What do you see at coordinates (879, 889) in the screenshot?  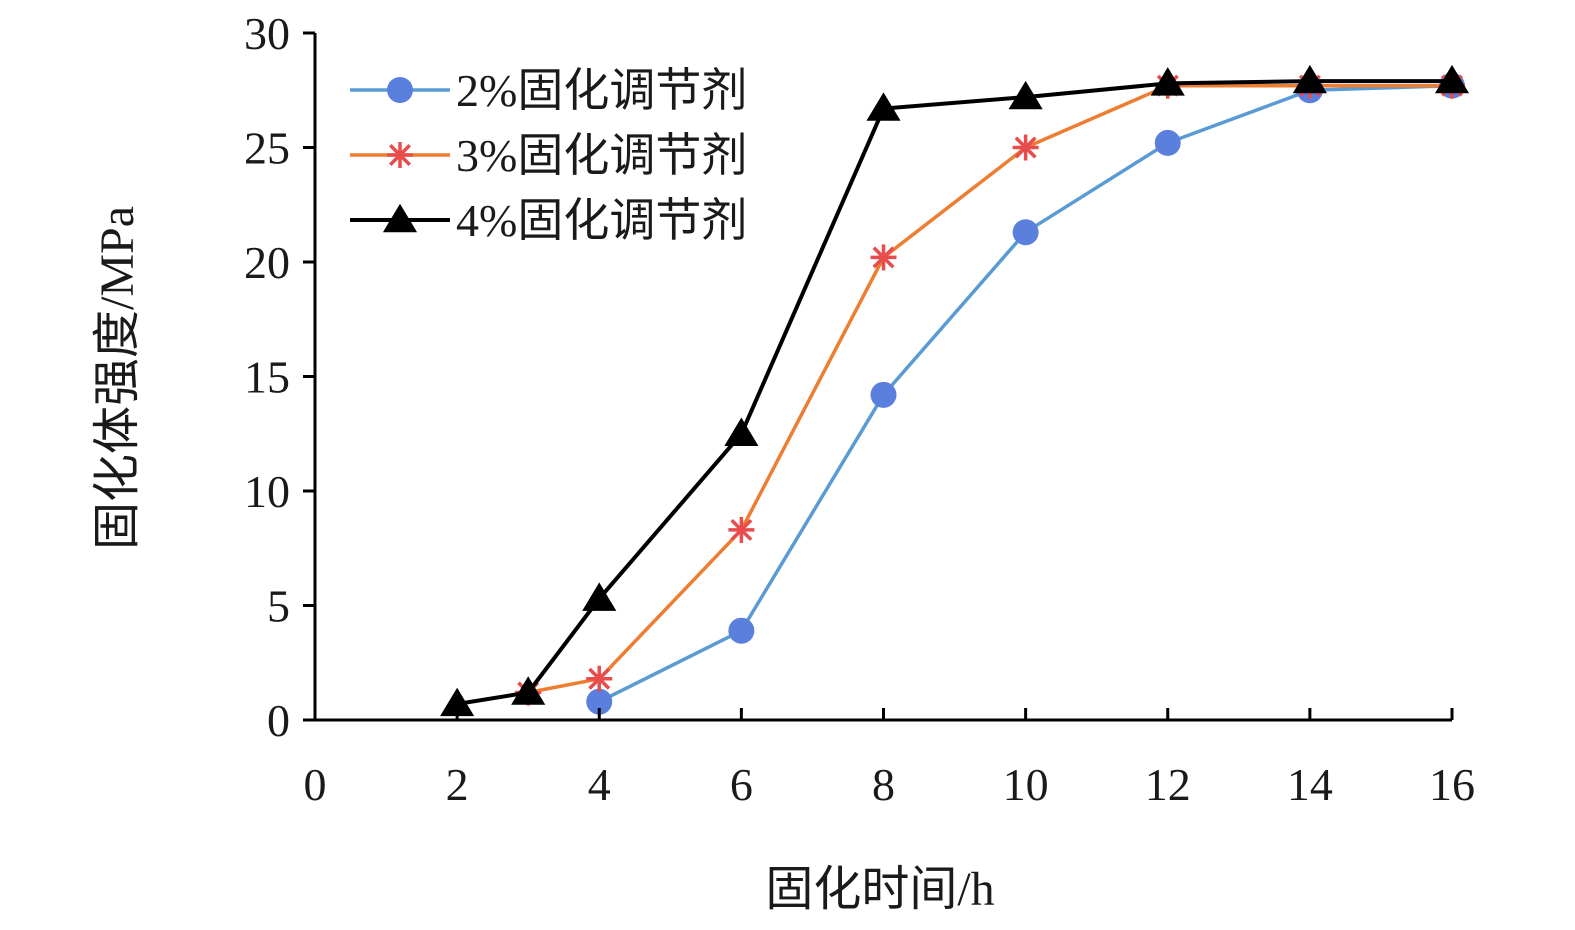 I see `x-axis-title: 固化时间/h` at bounding box center [879, 889].